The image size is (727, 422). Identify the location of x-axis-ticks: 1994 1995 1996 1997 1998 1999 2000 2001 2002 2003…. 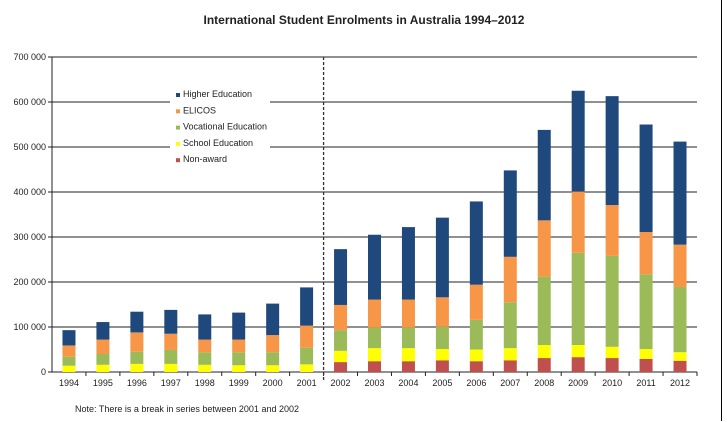
(378, 380).